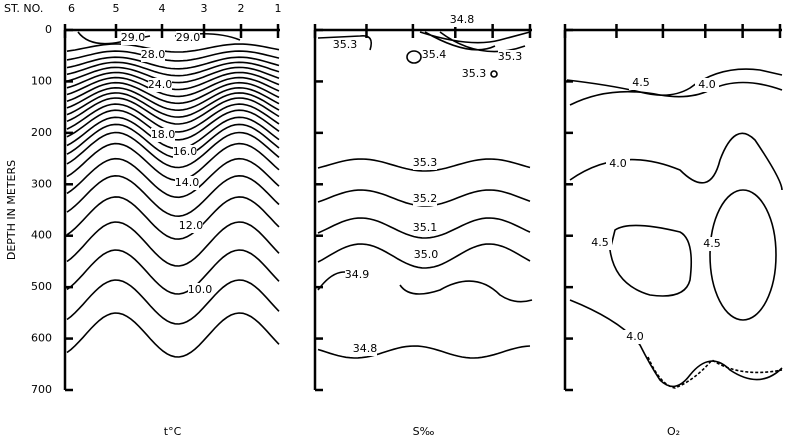  I want to click on y-tick-label: 500, so click(41, 286).